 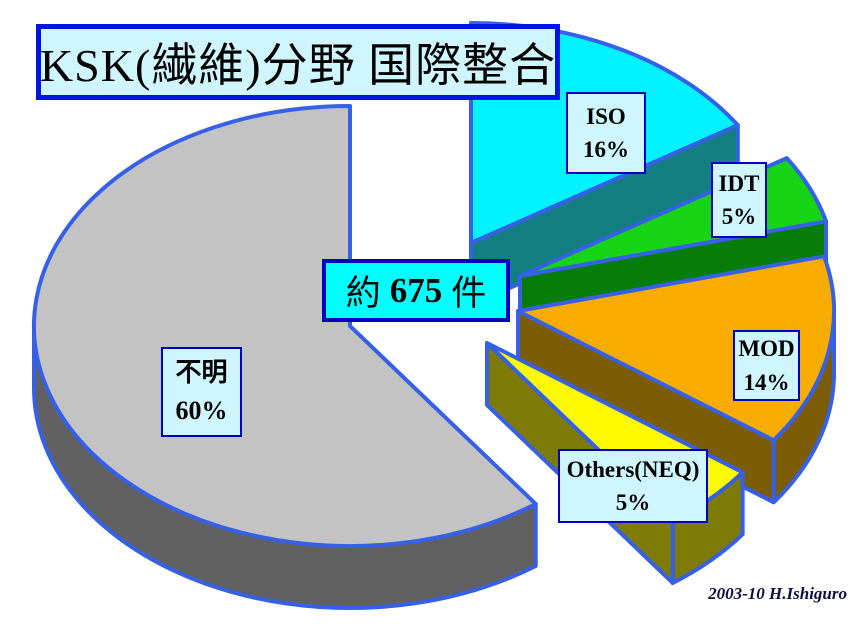 I want to click on total-count-prefix: 約, so click(x=363, y=293).